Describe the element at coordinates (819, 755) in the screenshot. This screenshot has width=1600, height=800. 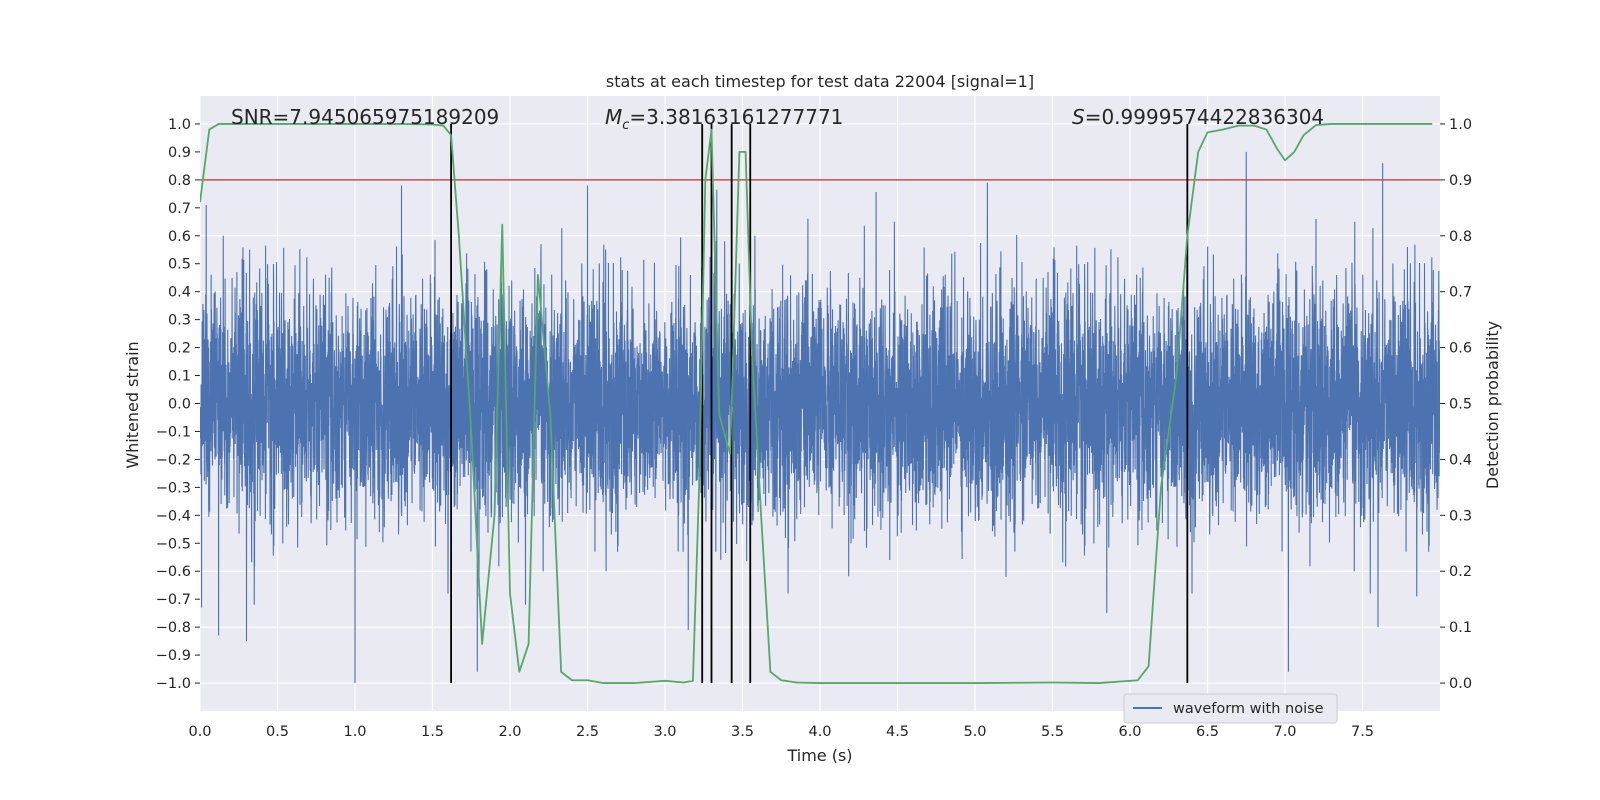
I see `x-axis-label: Time (s)` at that location.